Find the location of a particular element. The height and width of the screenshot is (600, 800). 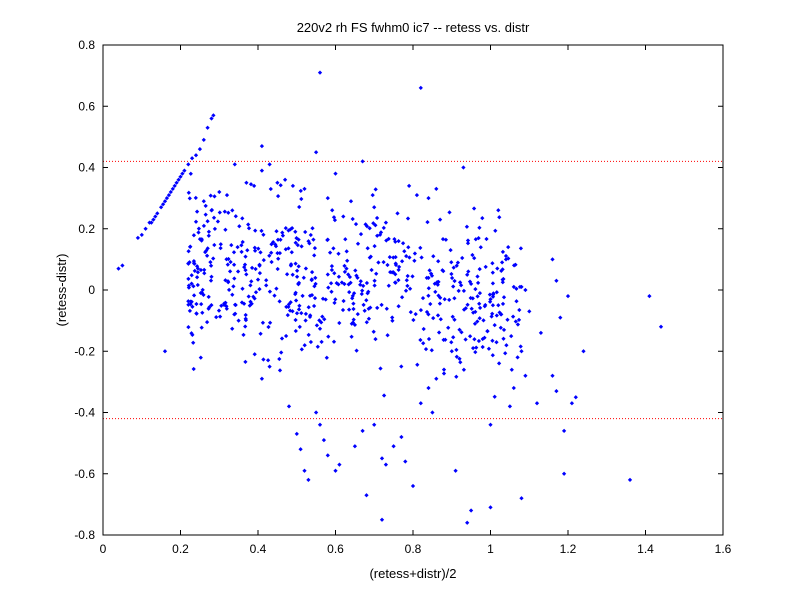

x-axis-label: (retess+distr)/2 is located at coordinates (412, 573).